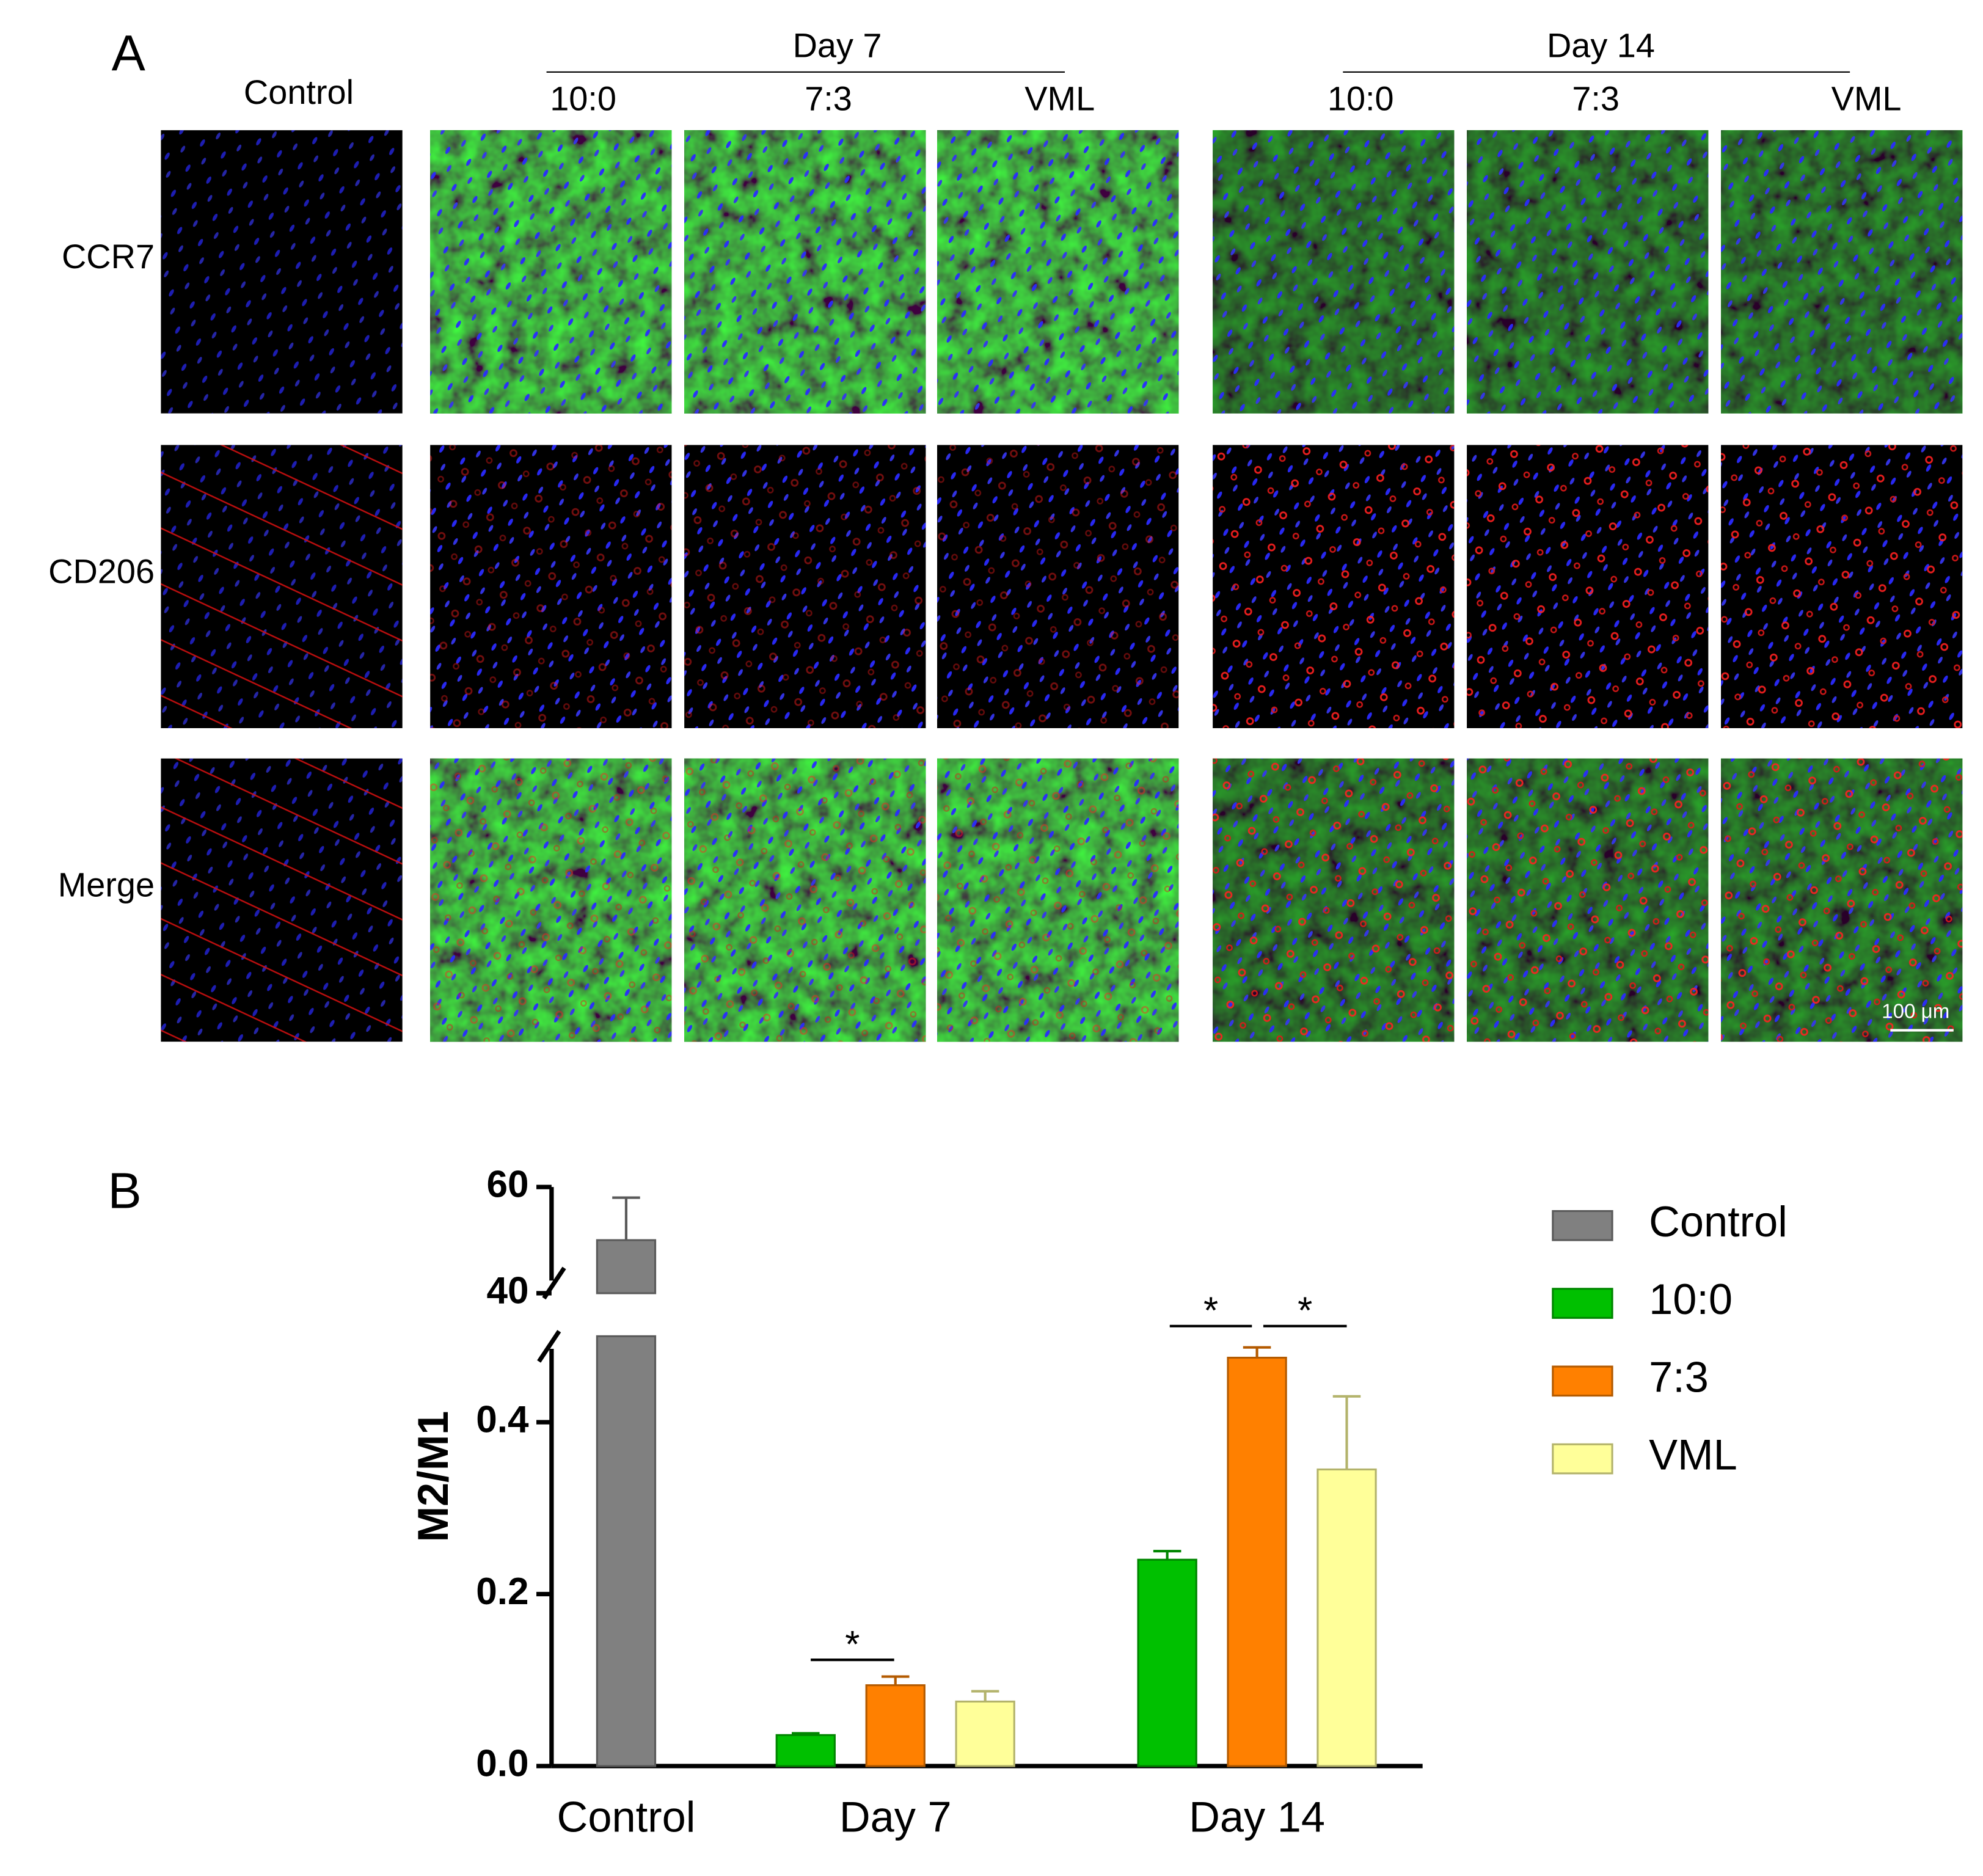 The width and height of the screenshot is (1983, 1876). Describe the element at coordinates (129, 52) in the screenshot. I see `panel-label: A` at that location.